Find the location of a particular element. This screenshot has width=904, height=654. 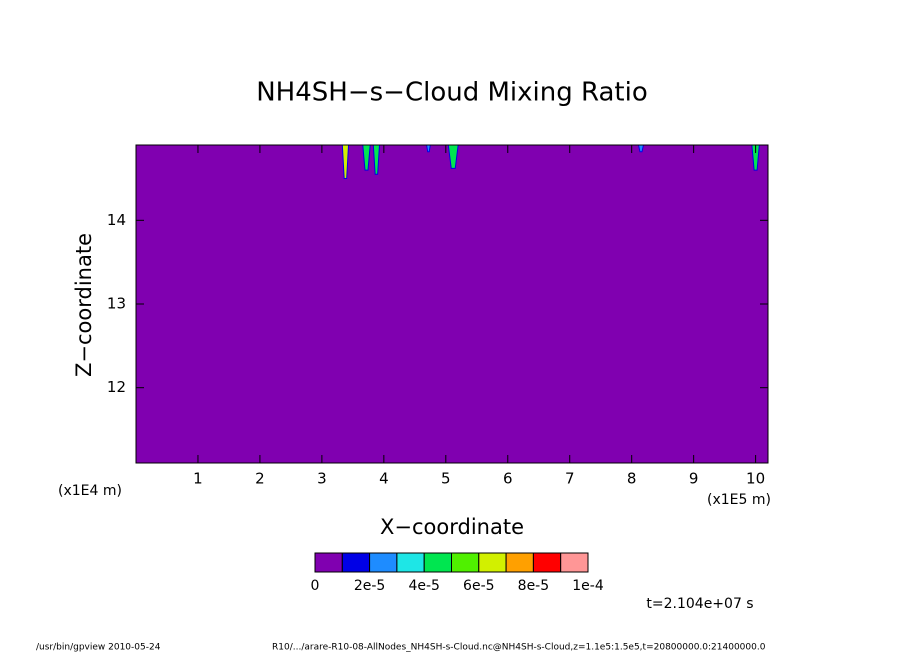

x-tick-label: 9 is located at coordinates (694, 479).